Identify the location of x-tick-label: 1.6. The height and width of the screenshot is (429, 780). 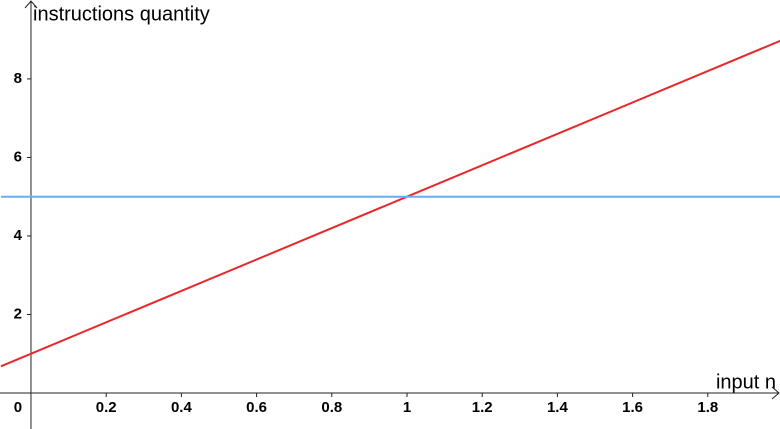
(632, 407).